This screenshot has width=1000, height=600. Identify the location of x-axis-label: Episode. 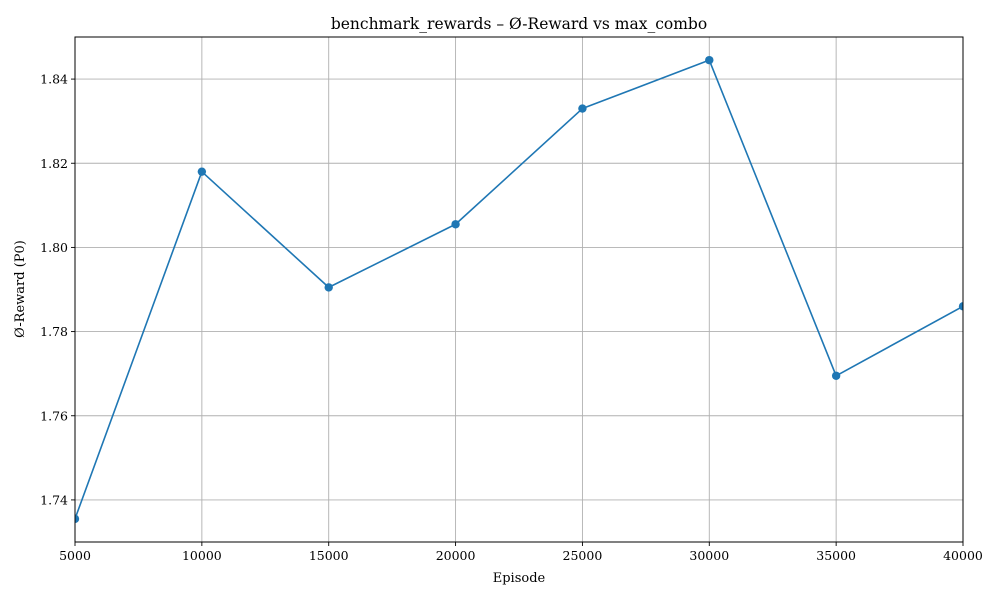
(519, 578).